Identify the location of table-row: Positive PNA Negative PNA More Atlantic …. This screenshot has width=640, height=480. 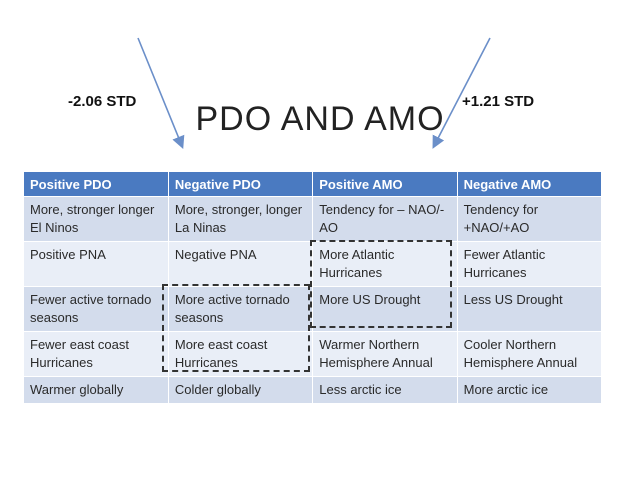
(313, 264).